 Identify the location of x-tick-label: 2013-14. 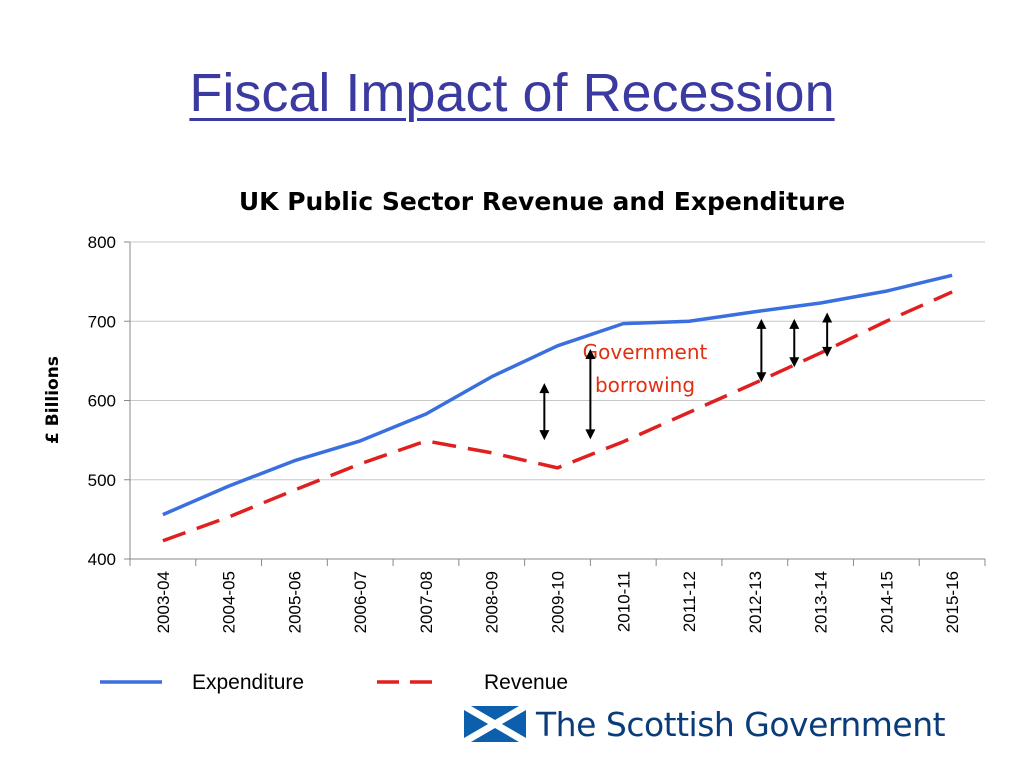
(821, 602).